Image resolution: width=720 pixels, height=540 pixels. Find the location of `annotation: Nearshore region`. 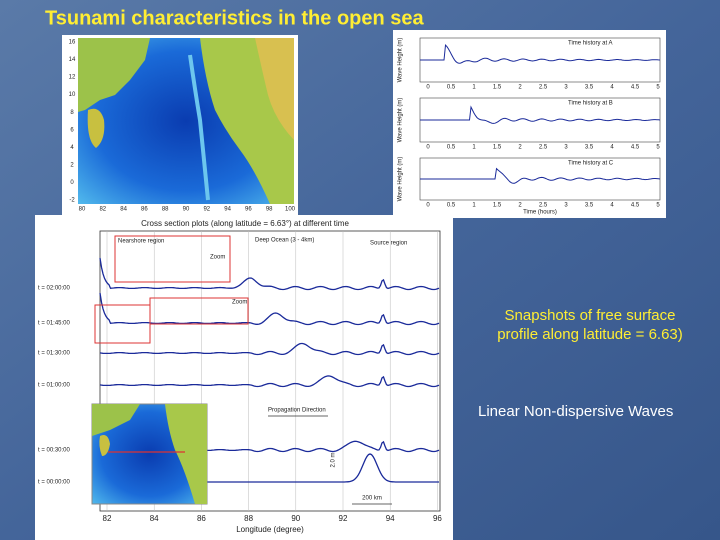

annotation: Nearshore region is located at coordinates (141, 242).